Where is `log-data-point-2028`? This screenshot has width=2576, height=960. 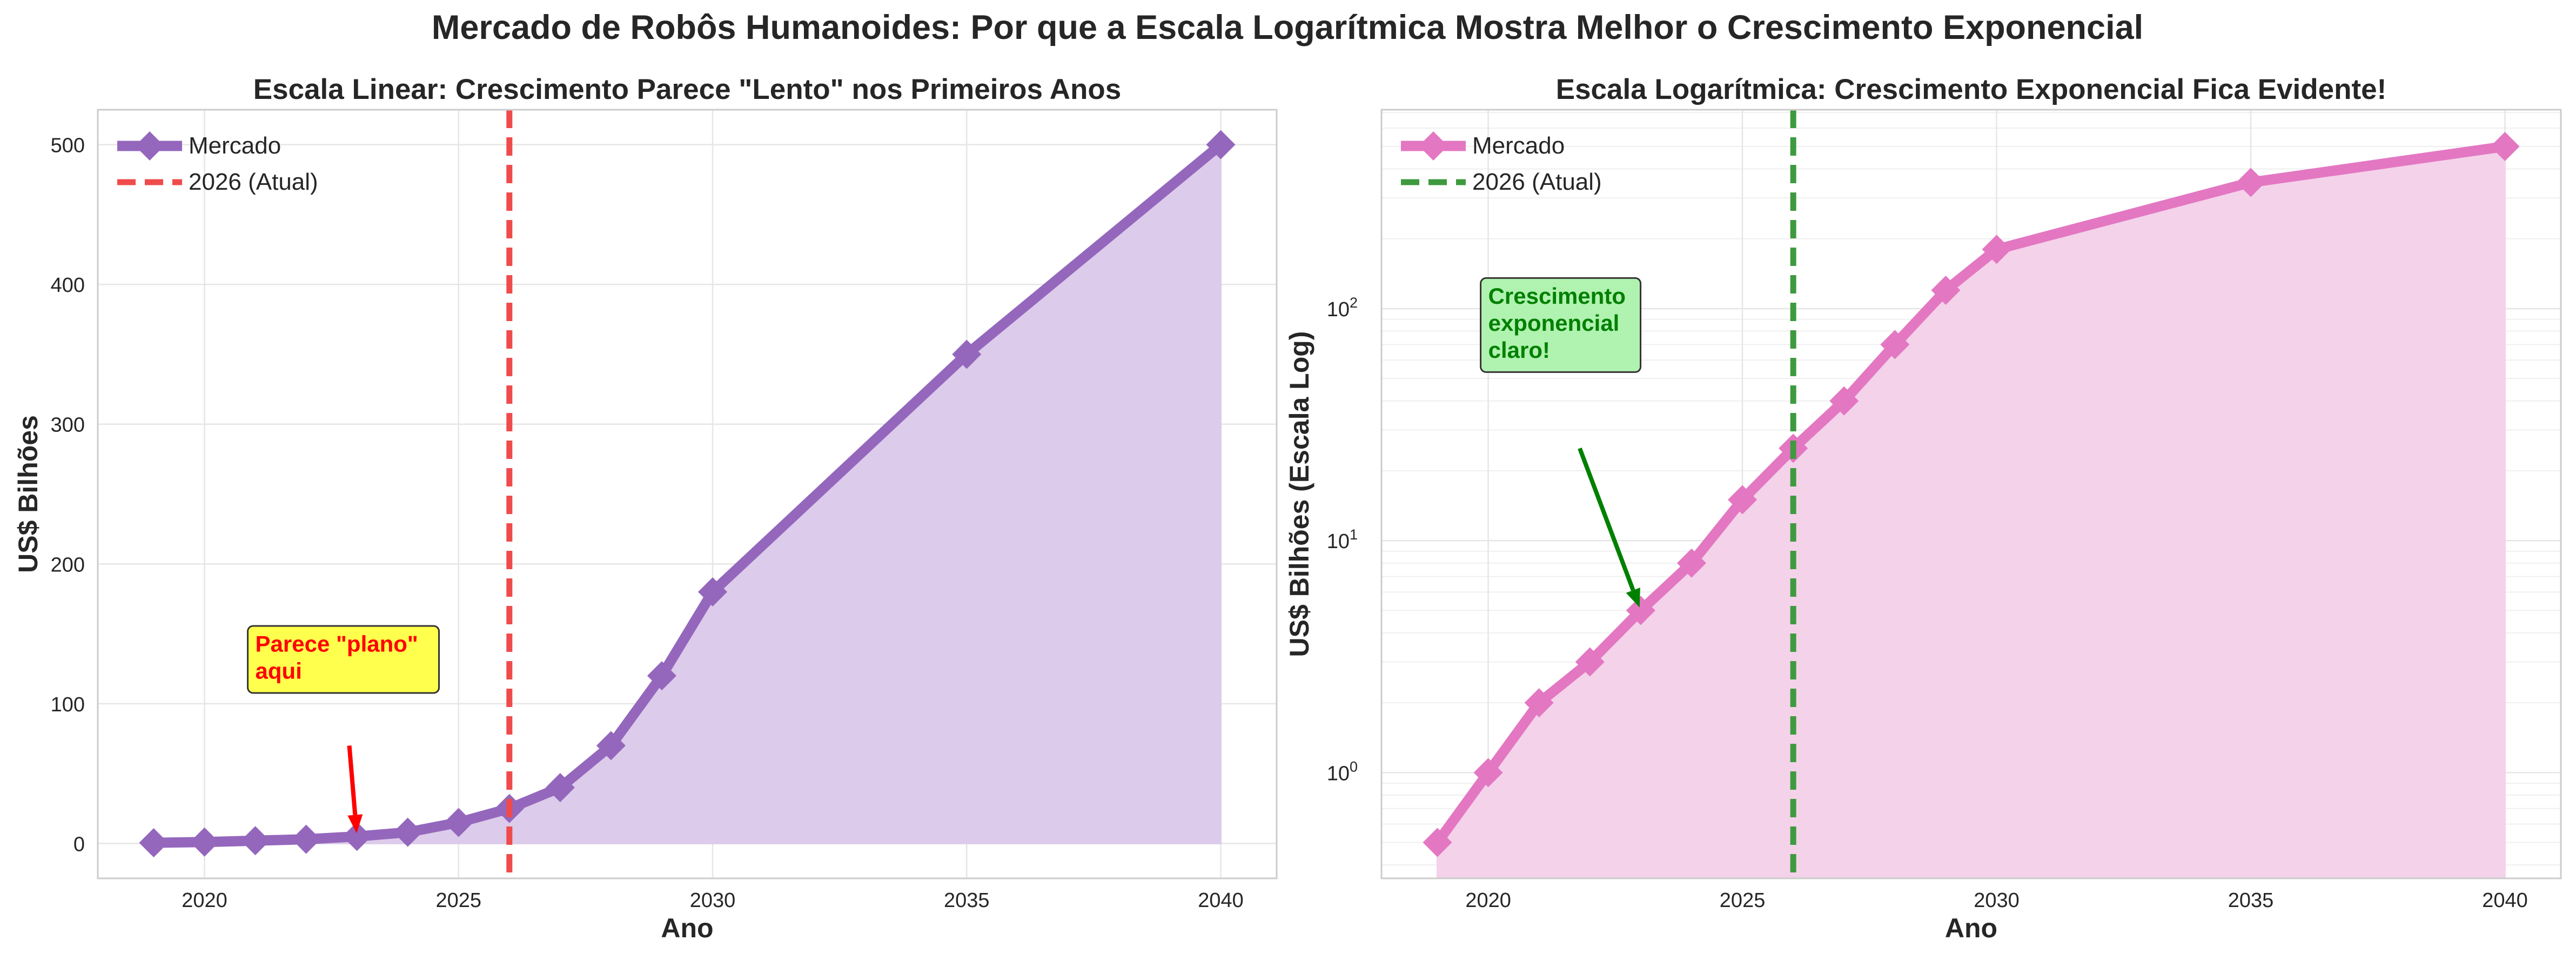
log-data-point-2028 is located at coordinates (1895, 345).